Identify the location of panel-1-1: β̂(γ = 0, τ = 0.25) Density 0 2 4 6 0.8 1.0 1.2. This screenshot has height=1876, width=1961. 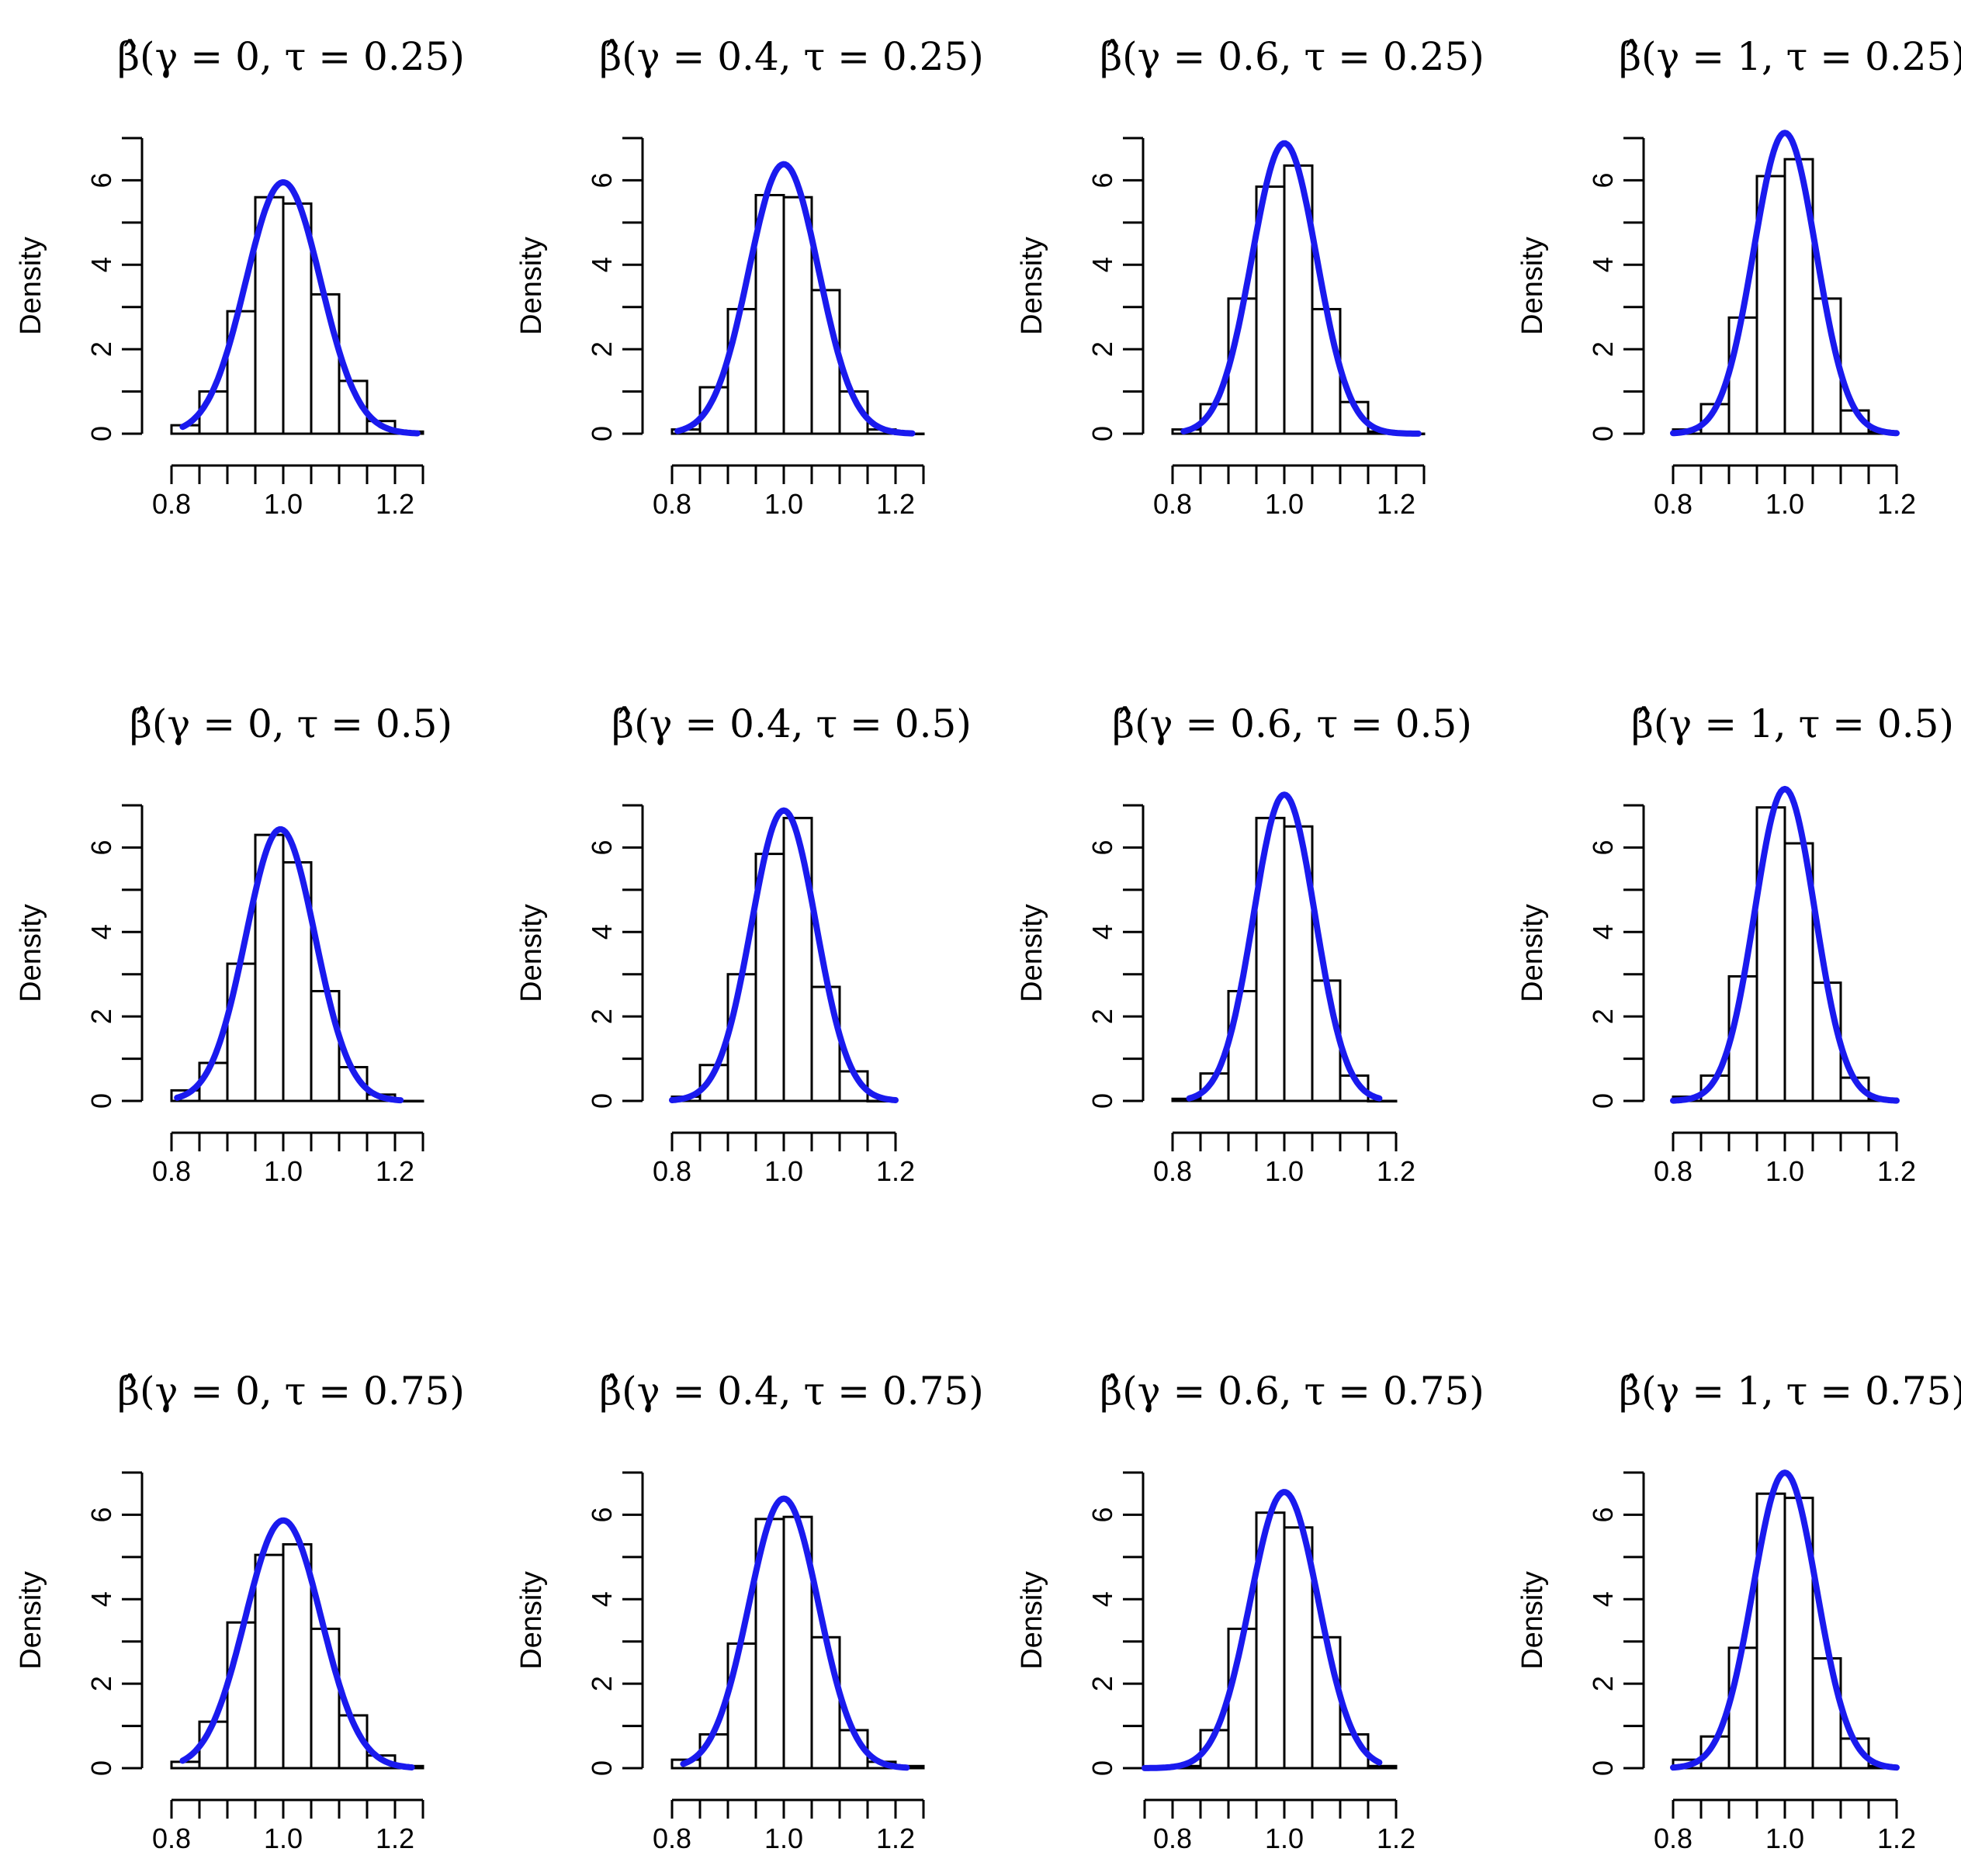
(240, 277).